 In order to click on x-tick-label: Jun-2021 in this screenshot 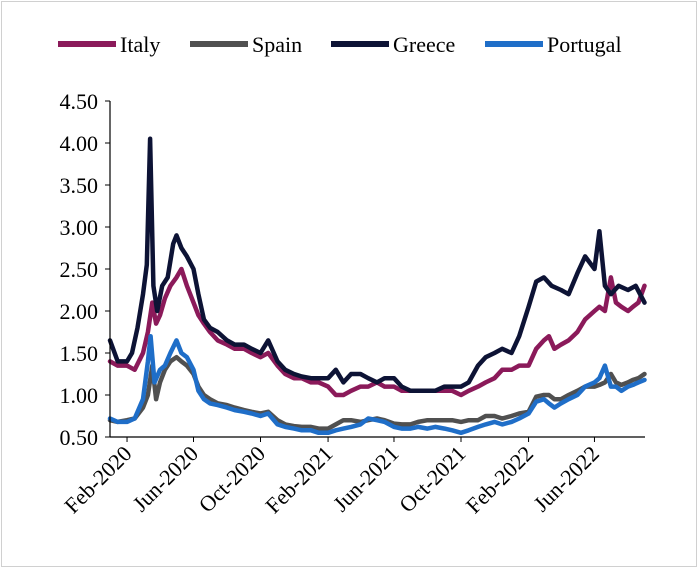, I will do `click(366, 479)`.